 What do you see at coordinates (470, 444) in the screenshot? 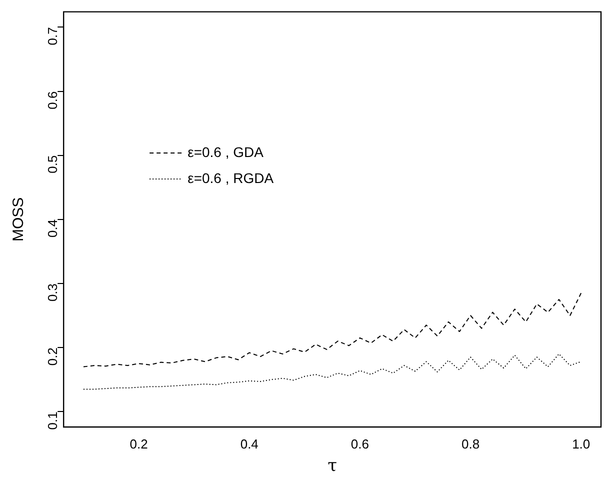
I see `x-tick-label: 0.8` at bounding box center [470, 444].